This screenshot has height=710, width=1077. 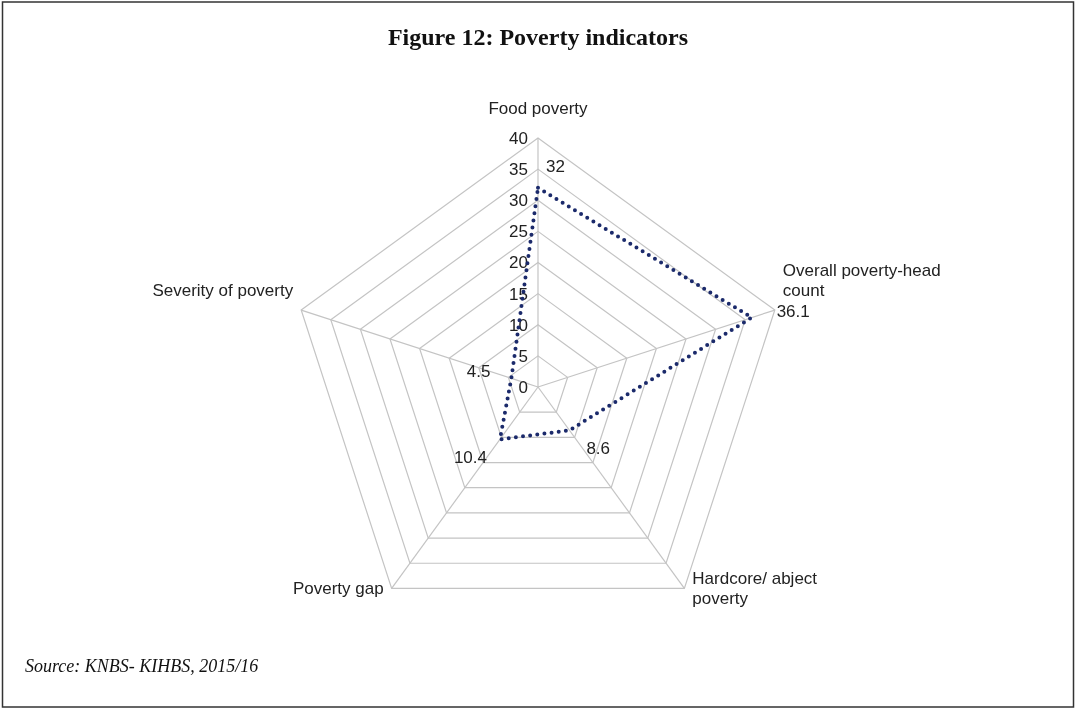 I want to click on data-label: 4.5, so click(x=478, y=372).